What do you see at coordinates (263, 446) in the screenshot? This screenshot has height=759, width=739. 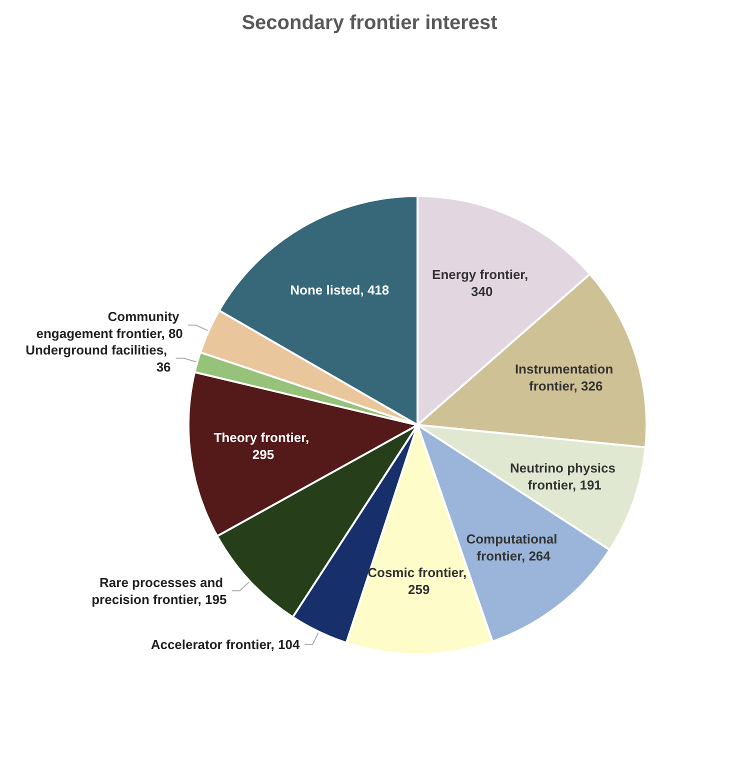 I see `slice-label: Theory frontier, 295` at bounding box center [263, 446].